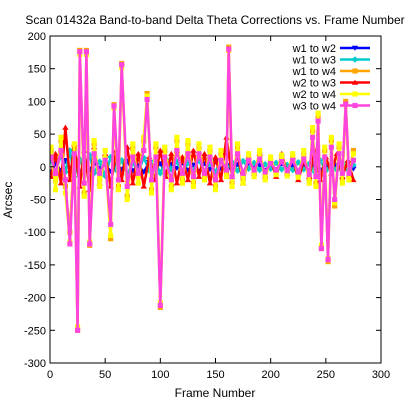 This screenshot has height=411, width=410. I want to click on legend-label: w1 to w2, so click(314, 49).